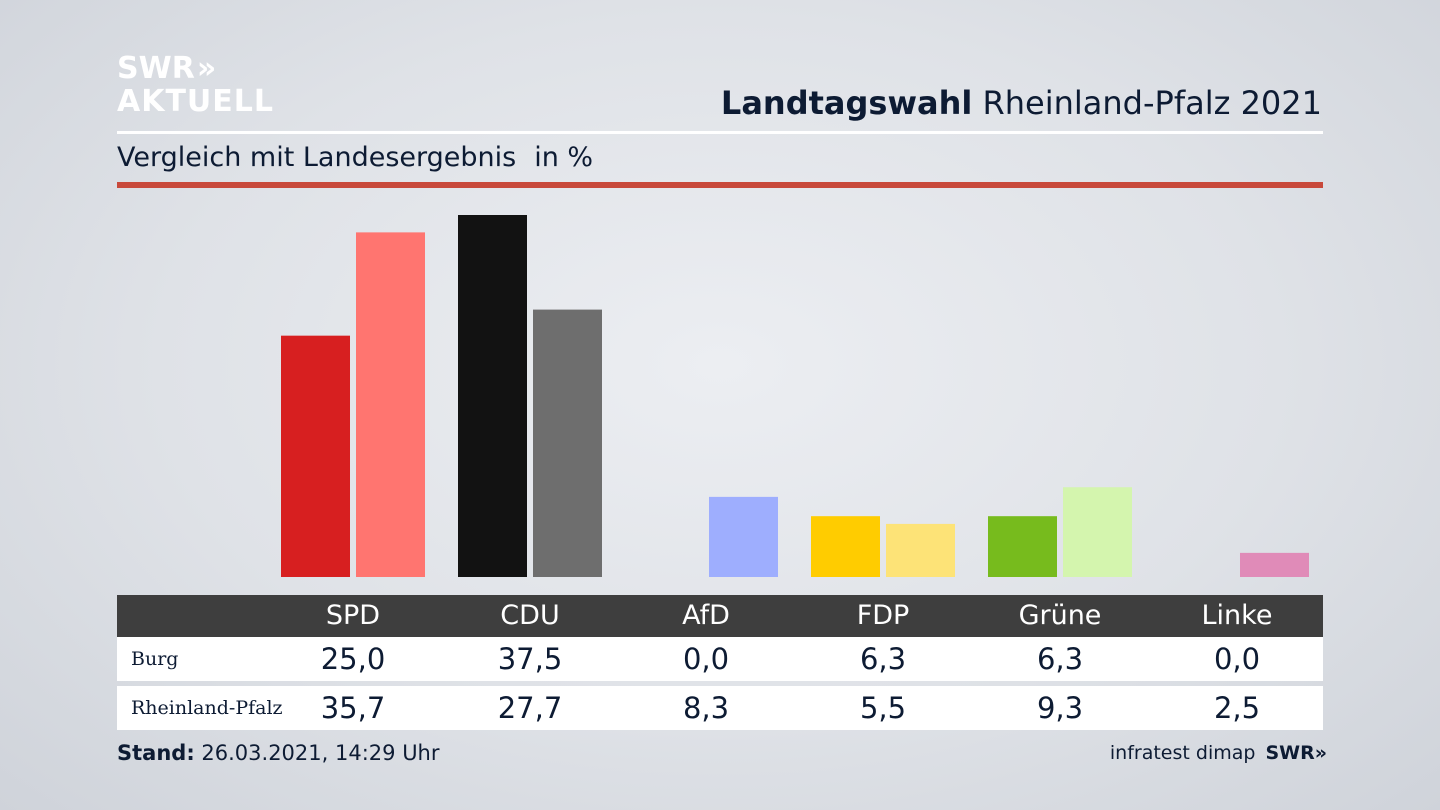  What do you see at coordinates (1097, 532) in the screenshot?
I see `bar-gr-ne-rheinland-pfalz` at bounding box center [1097, 532].